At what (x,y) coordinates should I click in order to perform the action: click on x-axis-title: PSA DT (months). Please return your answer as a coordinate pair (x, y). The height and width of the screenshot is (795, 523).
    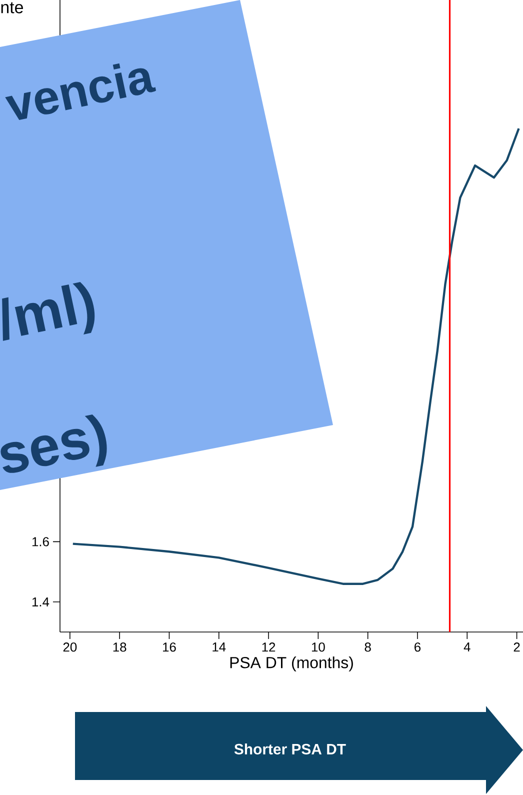
    Looking at the image, I should click on (291, 664).